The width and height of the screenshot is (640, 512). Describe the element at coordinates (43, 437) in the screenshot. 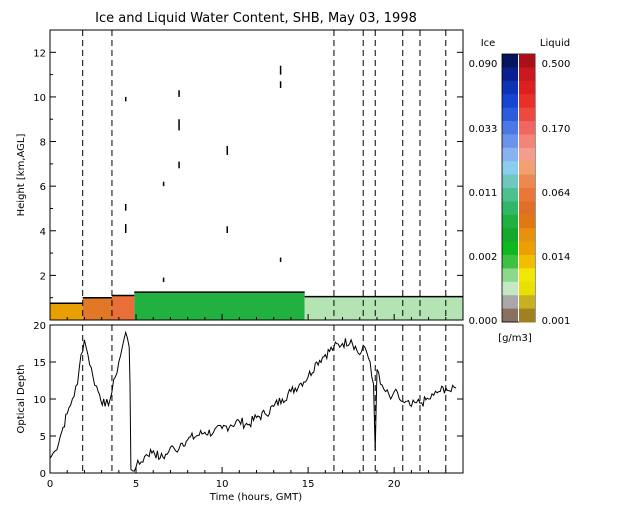

I see `od-tick-label-1: 5` at that location.